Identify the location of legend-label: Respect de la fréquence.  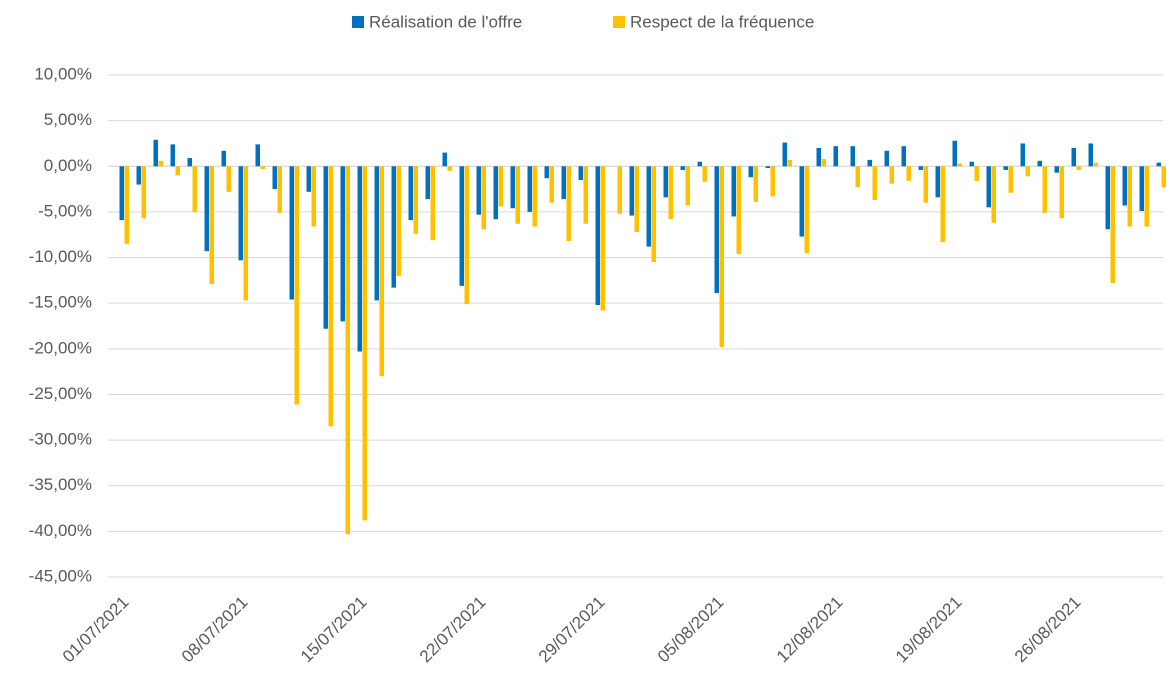
(722, 21).